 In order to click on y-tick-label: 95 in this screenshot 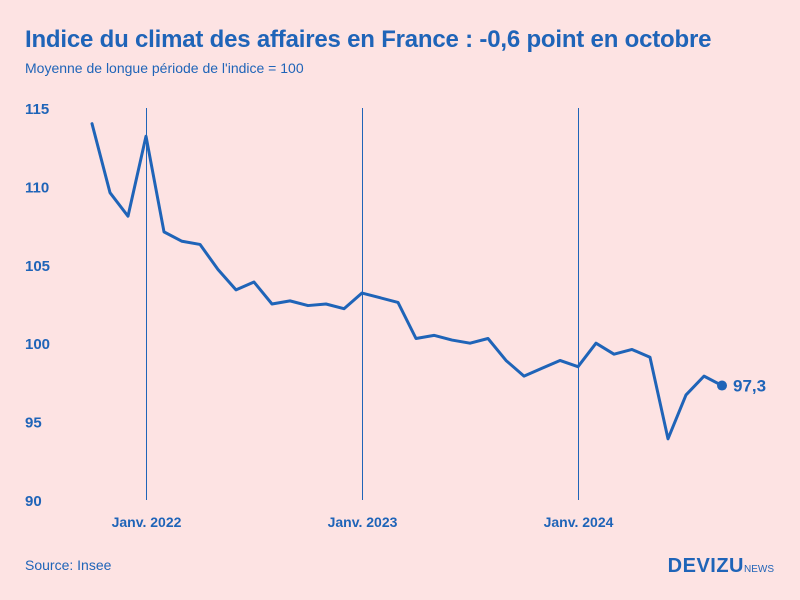, I will do `click(33, 423)`.